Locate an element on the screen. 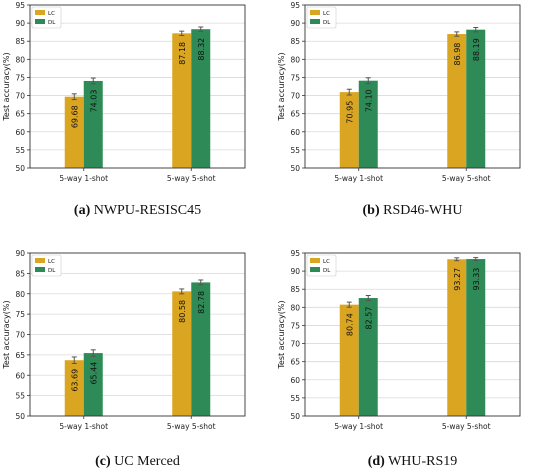 Image resolution: width=550 pixels, height=475 pixels. caption-d: (d) WHU-RS19 is located at coordinates (412, 462).